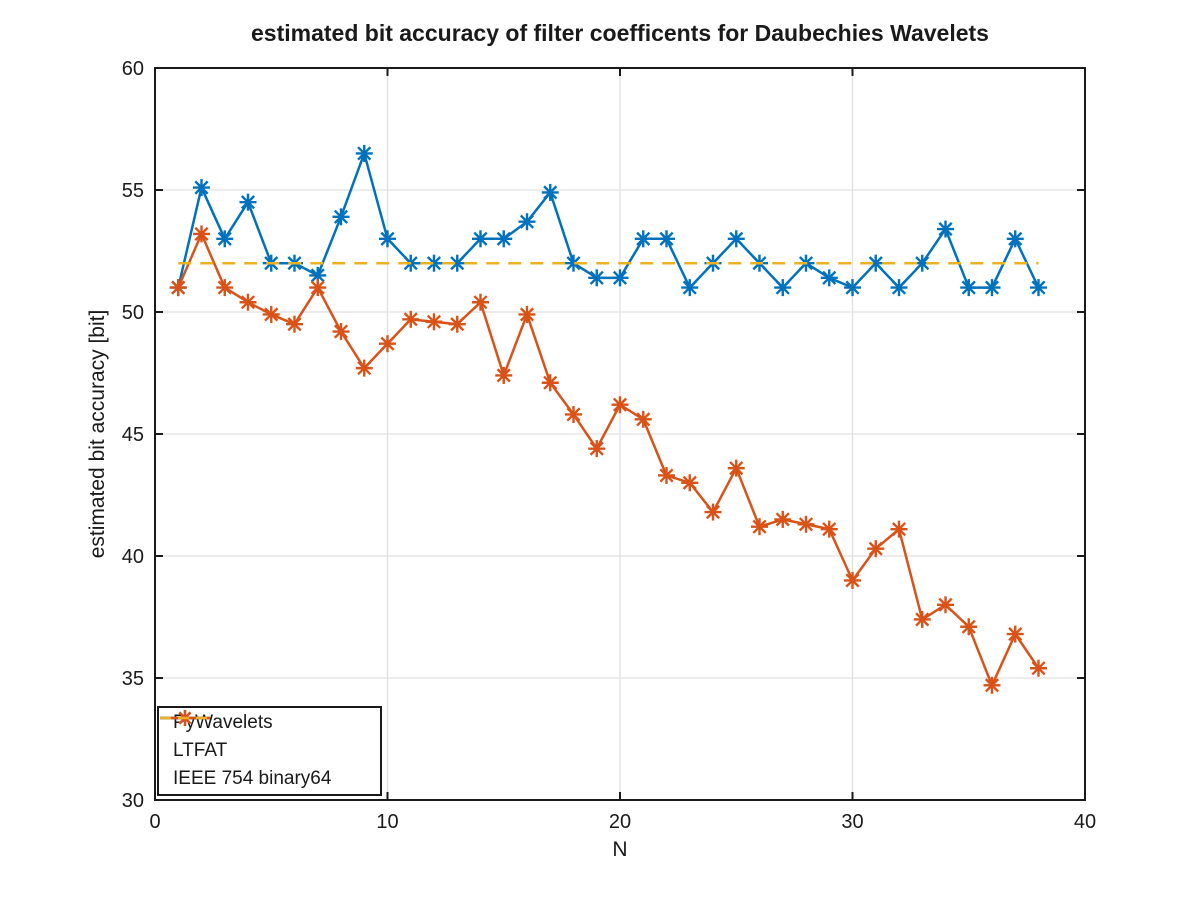 The image size is (1200, 900). What do you see at coordinates (133, 557) in the screenshot?
I see `y-tick-label: 40` at bounding box center [133, 557].